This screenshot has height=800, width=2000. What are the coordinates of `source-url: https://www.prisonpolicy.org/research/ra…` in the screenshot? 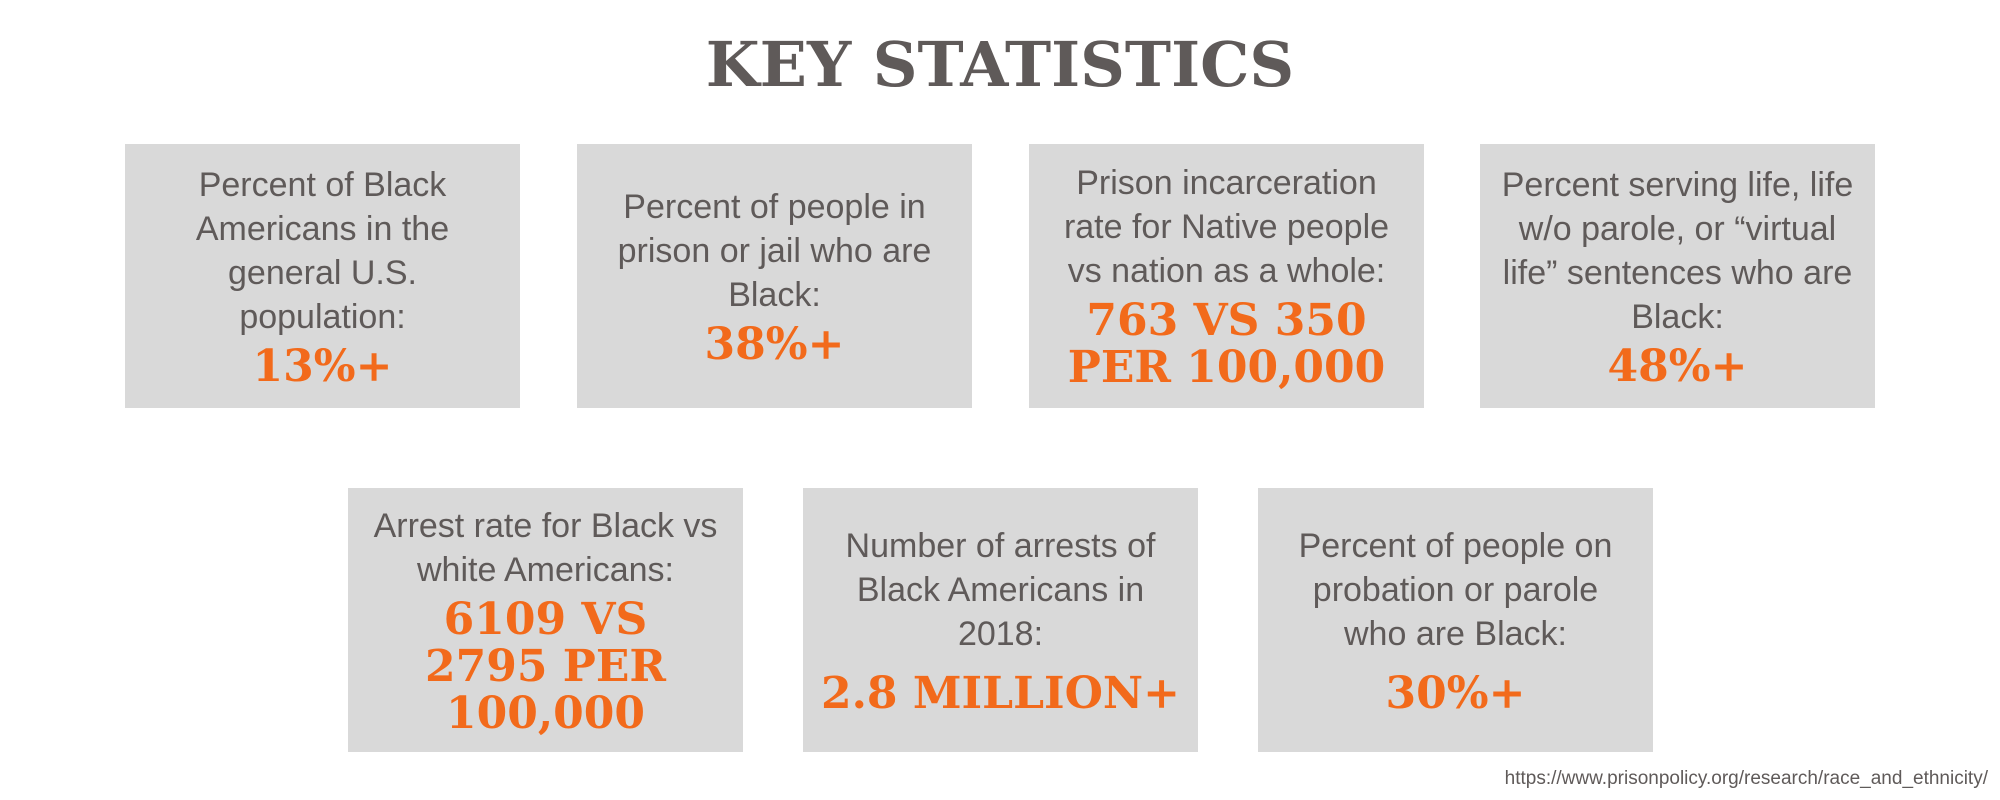 It's located at (1746, 778).